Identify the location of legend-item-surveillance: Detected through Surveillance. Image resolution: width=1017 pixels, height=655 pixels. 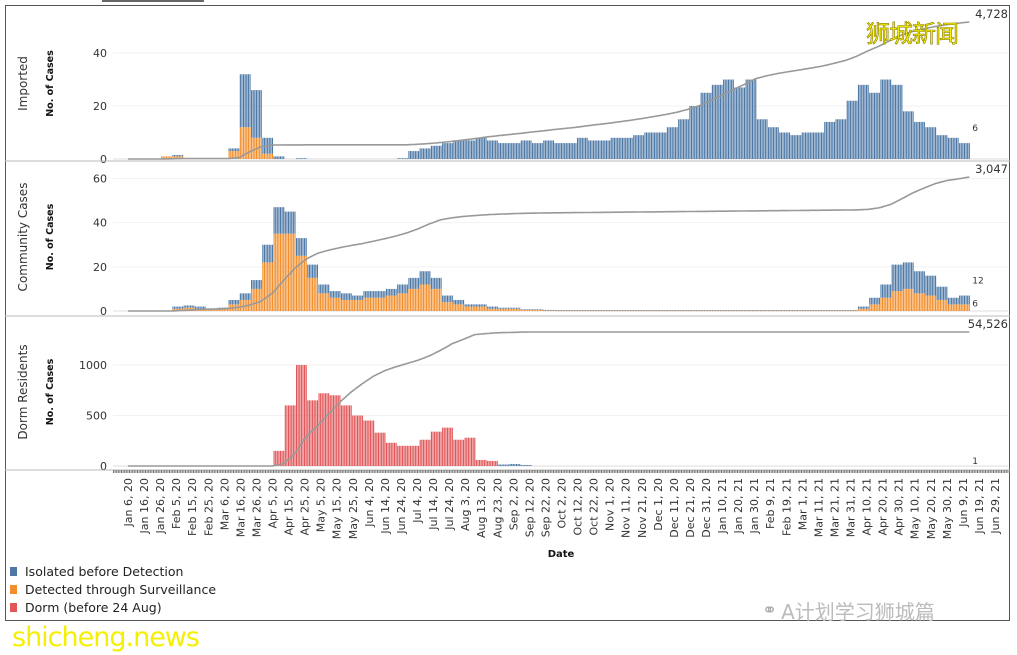
(113, 589).